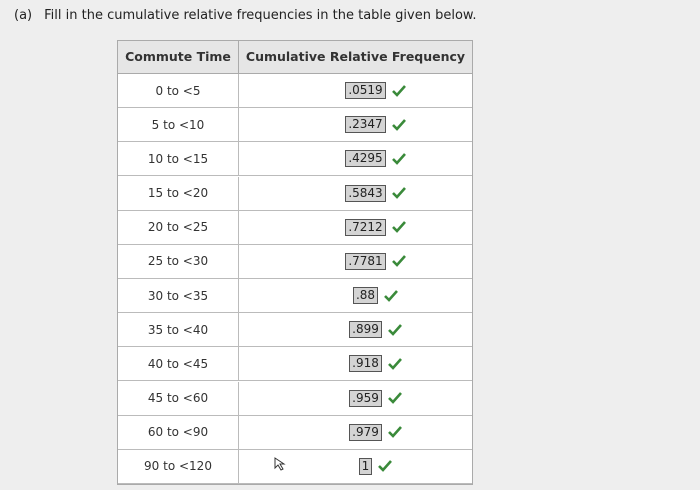  Describe the element at coordinates (178, 56) in the screenshot. I see `header-cell: Commute Time` at that location.